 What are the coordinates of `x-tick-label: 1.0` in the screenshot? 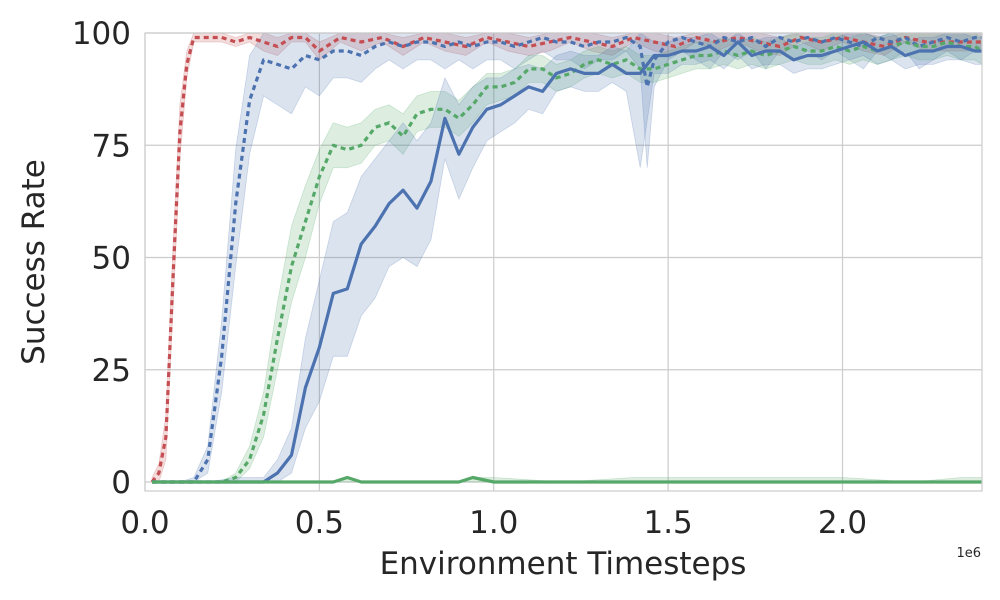 It's located at (493, 523).